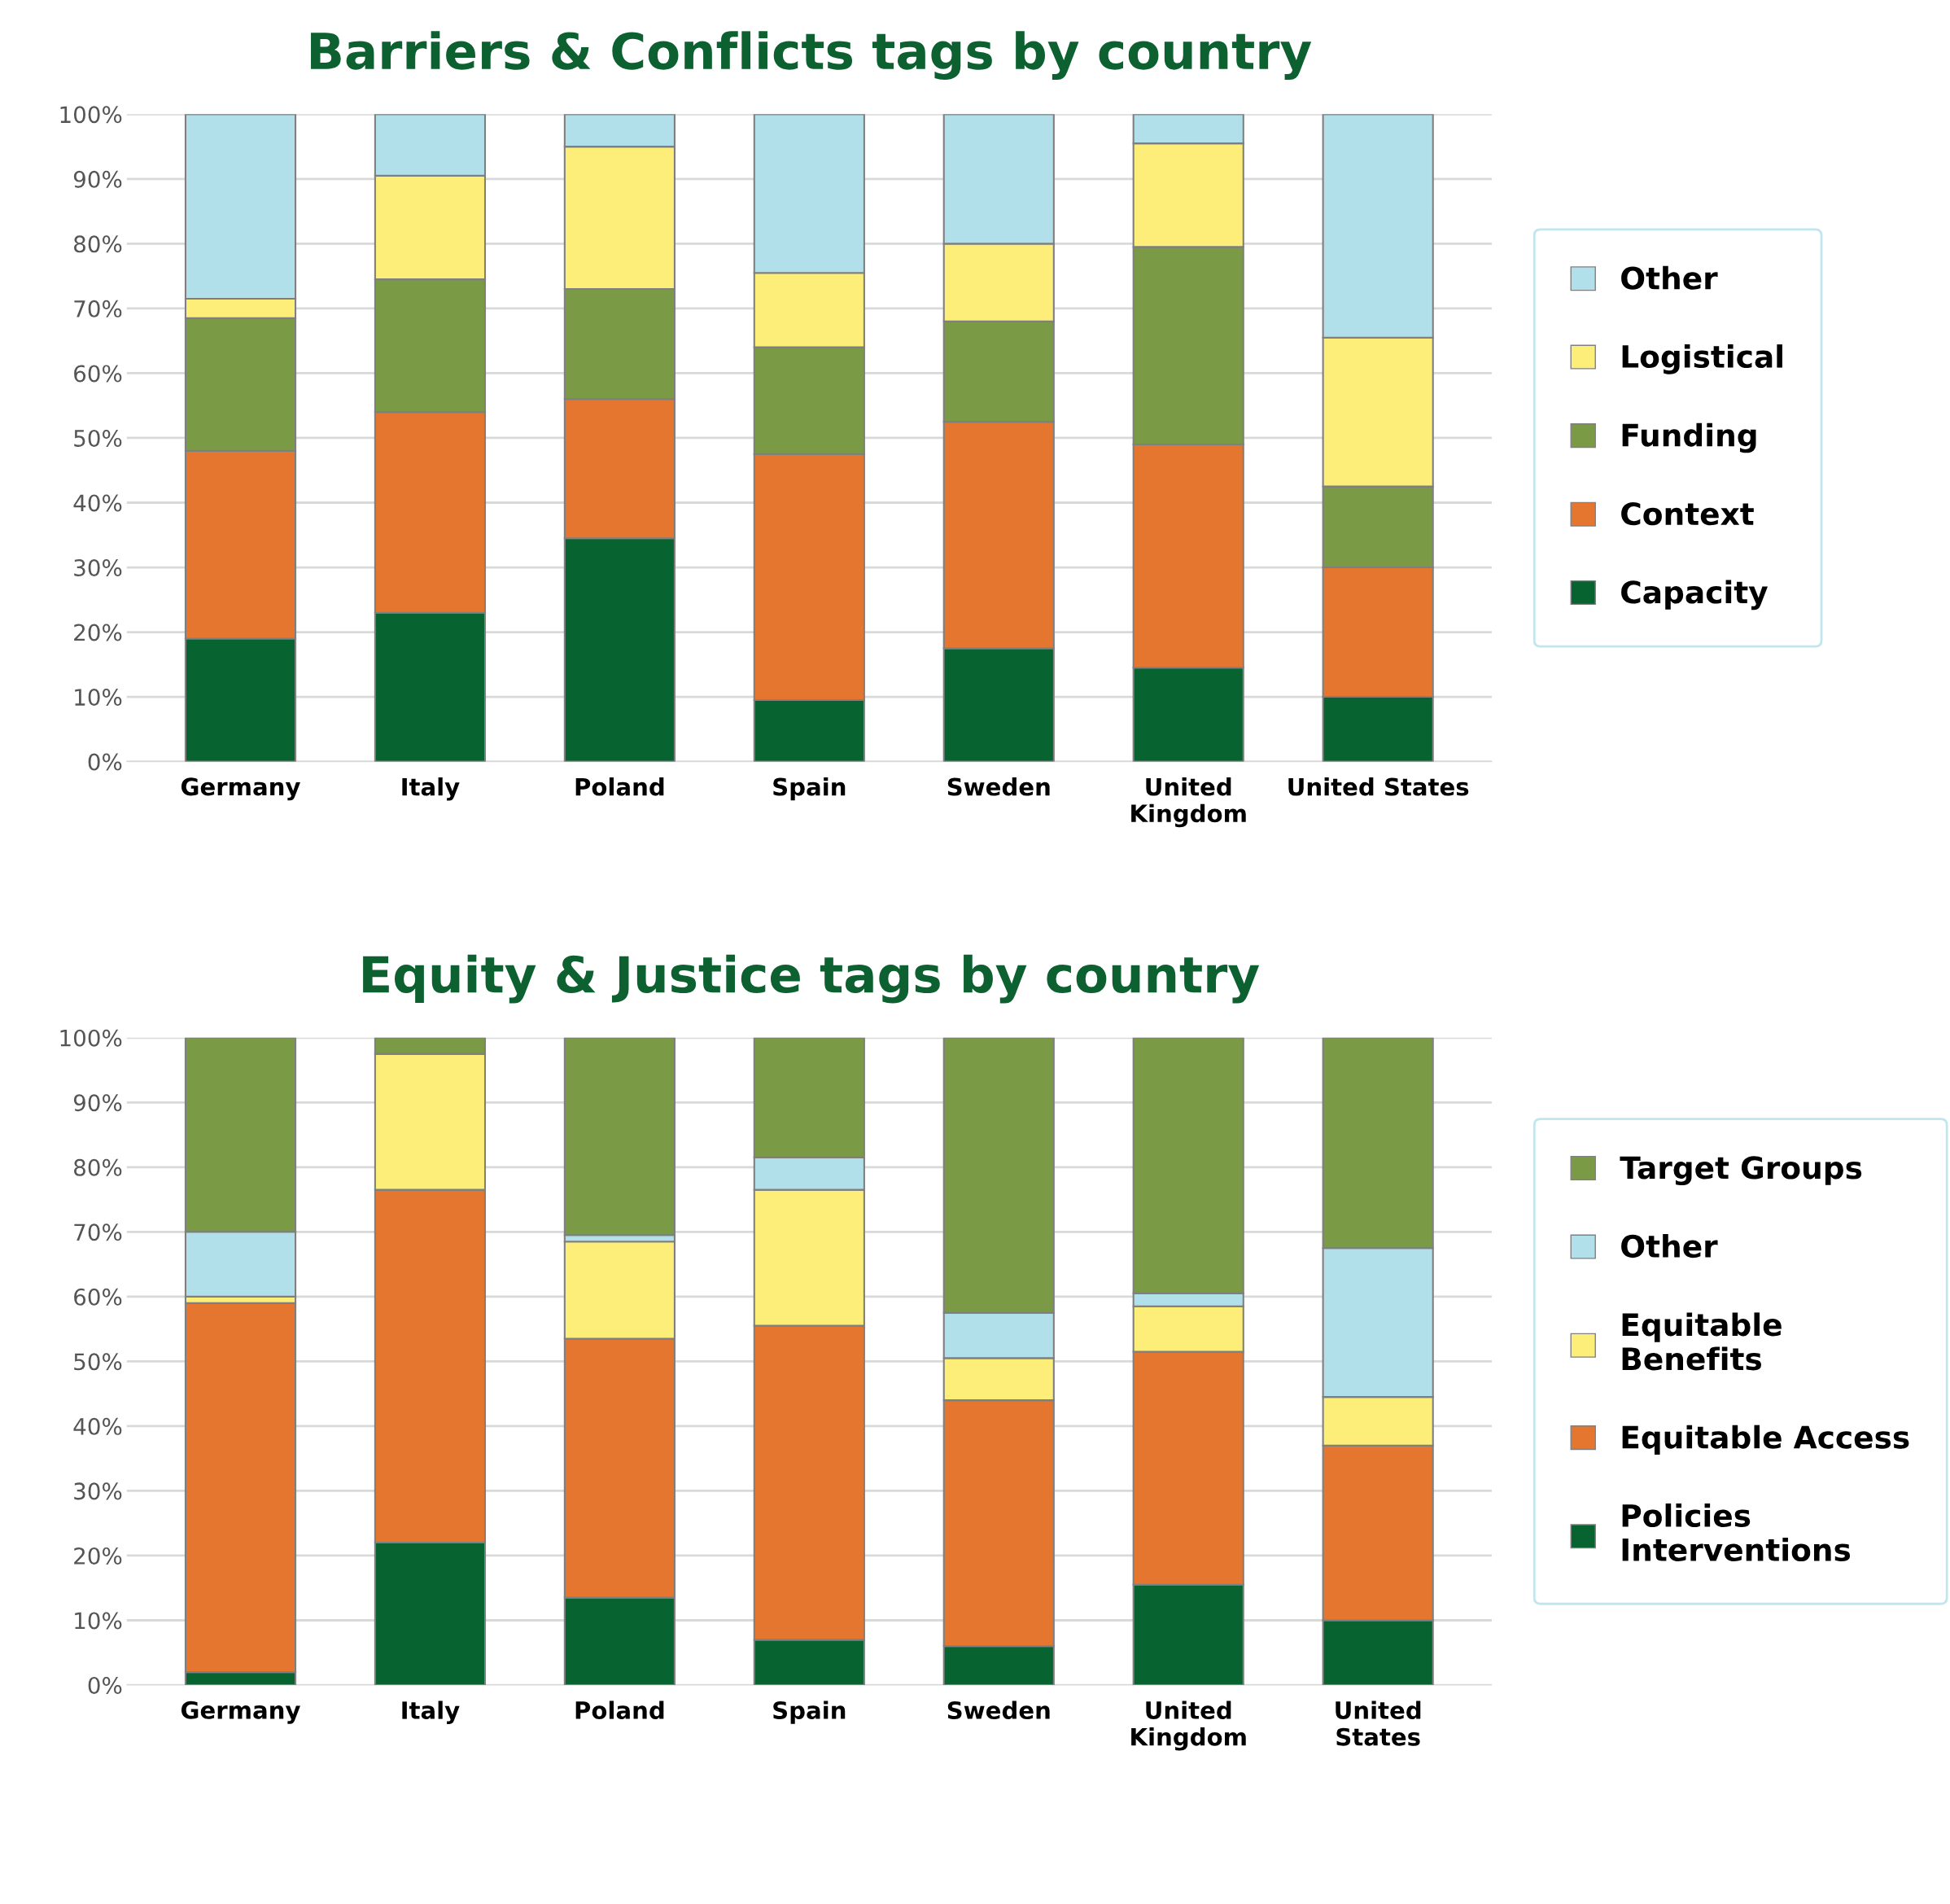  Describe the element at coordinates (1736, 1532) in the screenshot. I see `legend-label: Policies Interventions` at that location.